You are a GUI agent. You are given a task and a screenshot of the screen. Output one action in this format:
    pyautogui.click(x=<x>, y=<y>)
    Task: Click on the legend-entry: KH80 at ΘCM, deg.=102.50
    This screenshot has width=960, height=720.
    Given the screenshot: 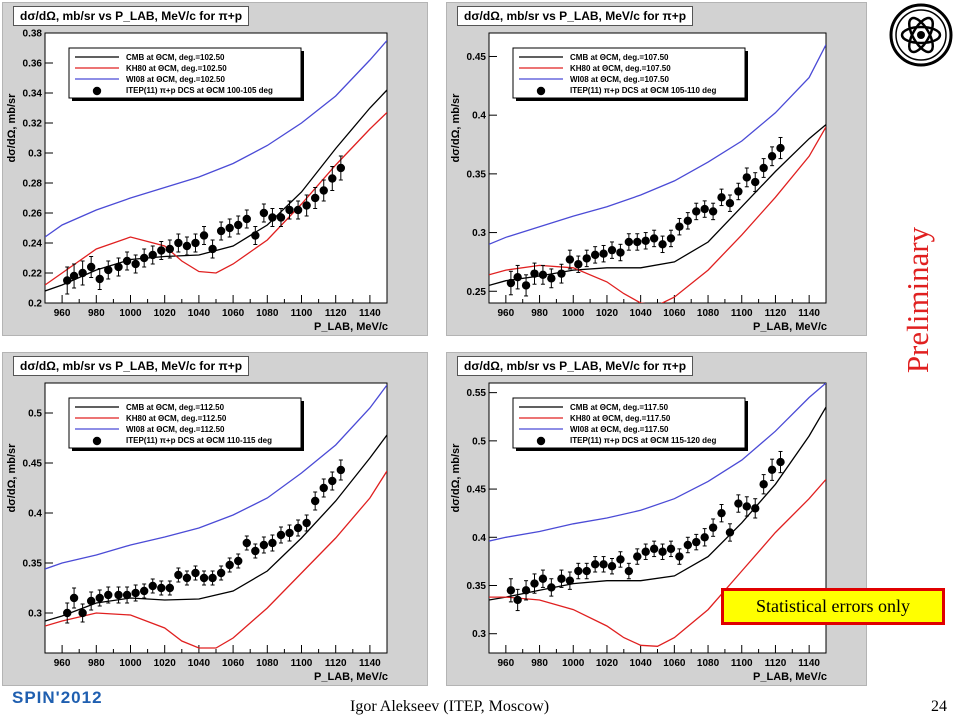 What is the action you would take?
    pyautogui.click(x=176, y=68)
    